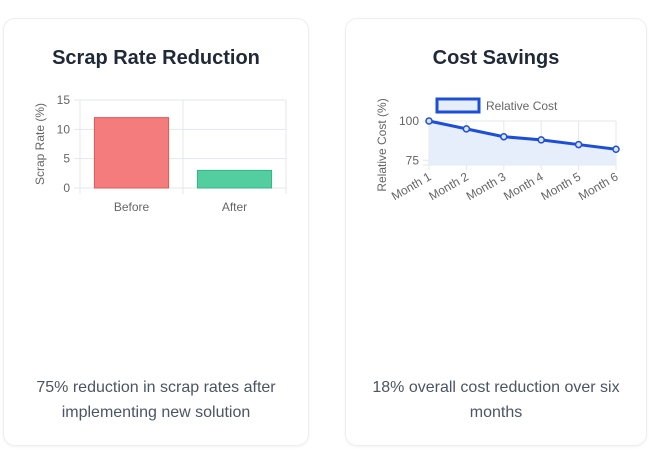  I want to click on line-x-tick-label: Month 2, so click(448, 186).